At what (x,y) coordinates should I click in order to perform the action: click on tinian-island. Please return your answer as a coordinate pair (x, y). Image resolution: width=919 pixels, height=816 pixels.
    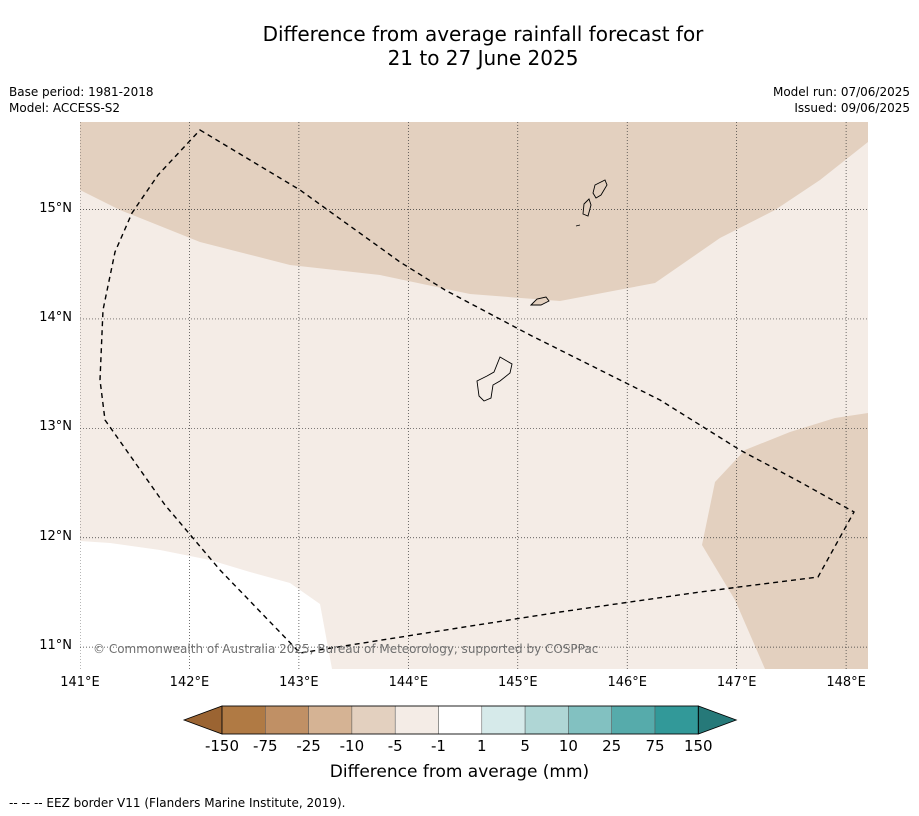
    Looking at the image, I should click on (587, 207).